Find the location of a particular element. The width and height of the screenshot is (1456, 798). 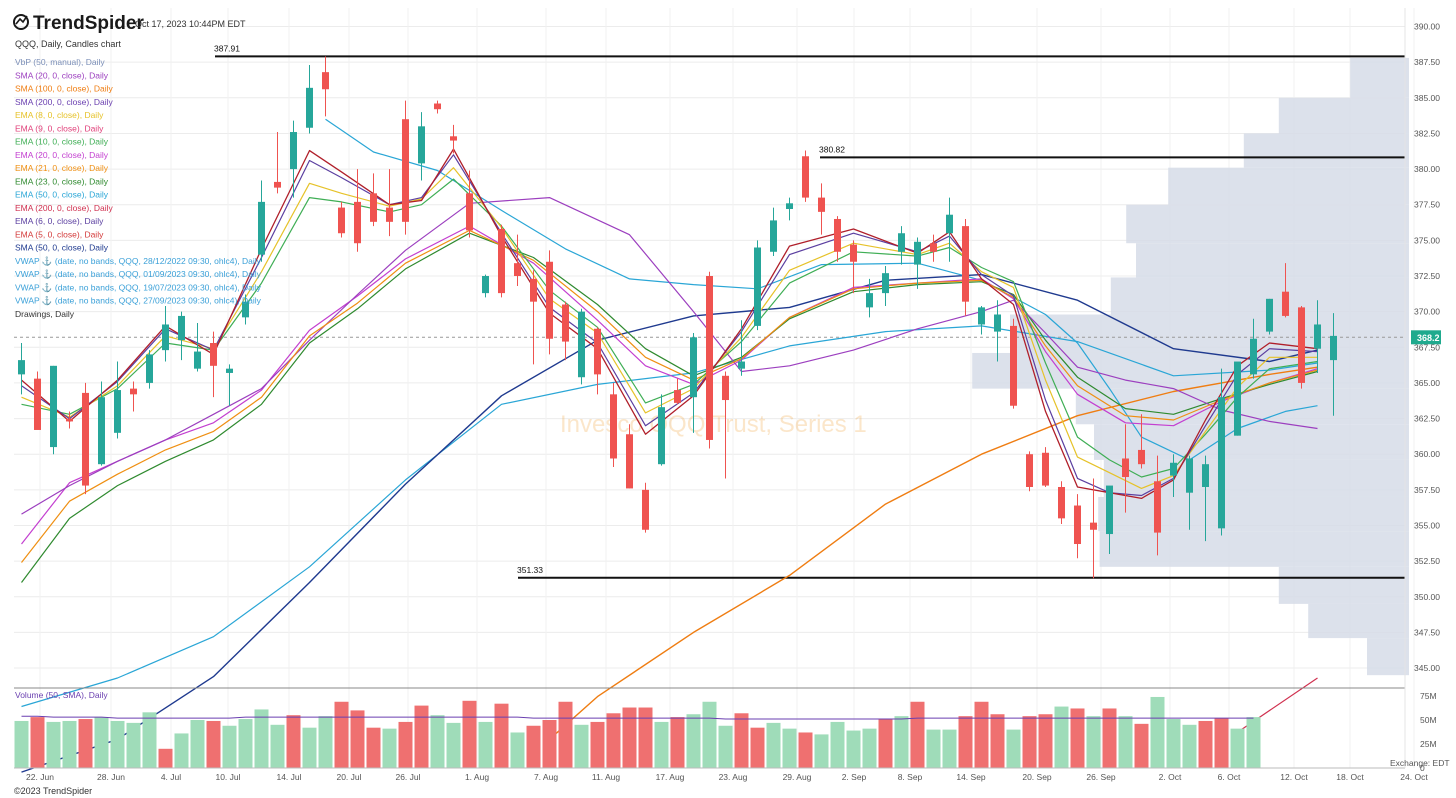

legend-item: Drawings, Daily is located at coordinates (45, 314).